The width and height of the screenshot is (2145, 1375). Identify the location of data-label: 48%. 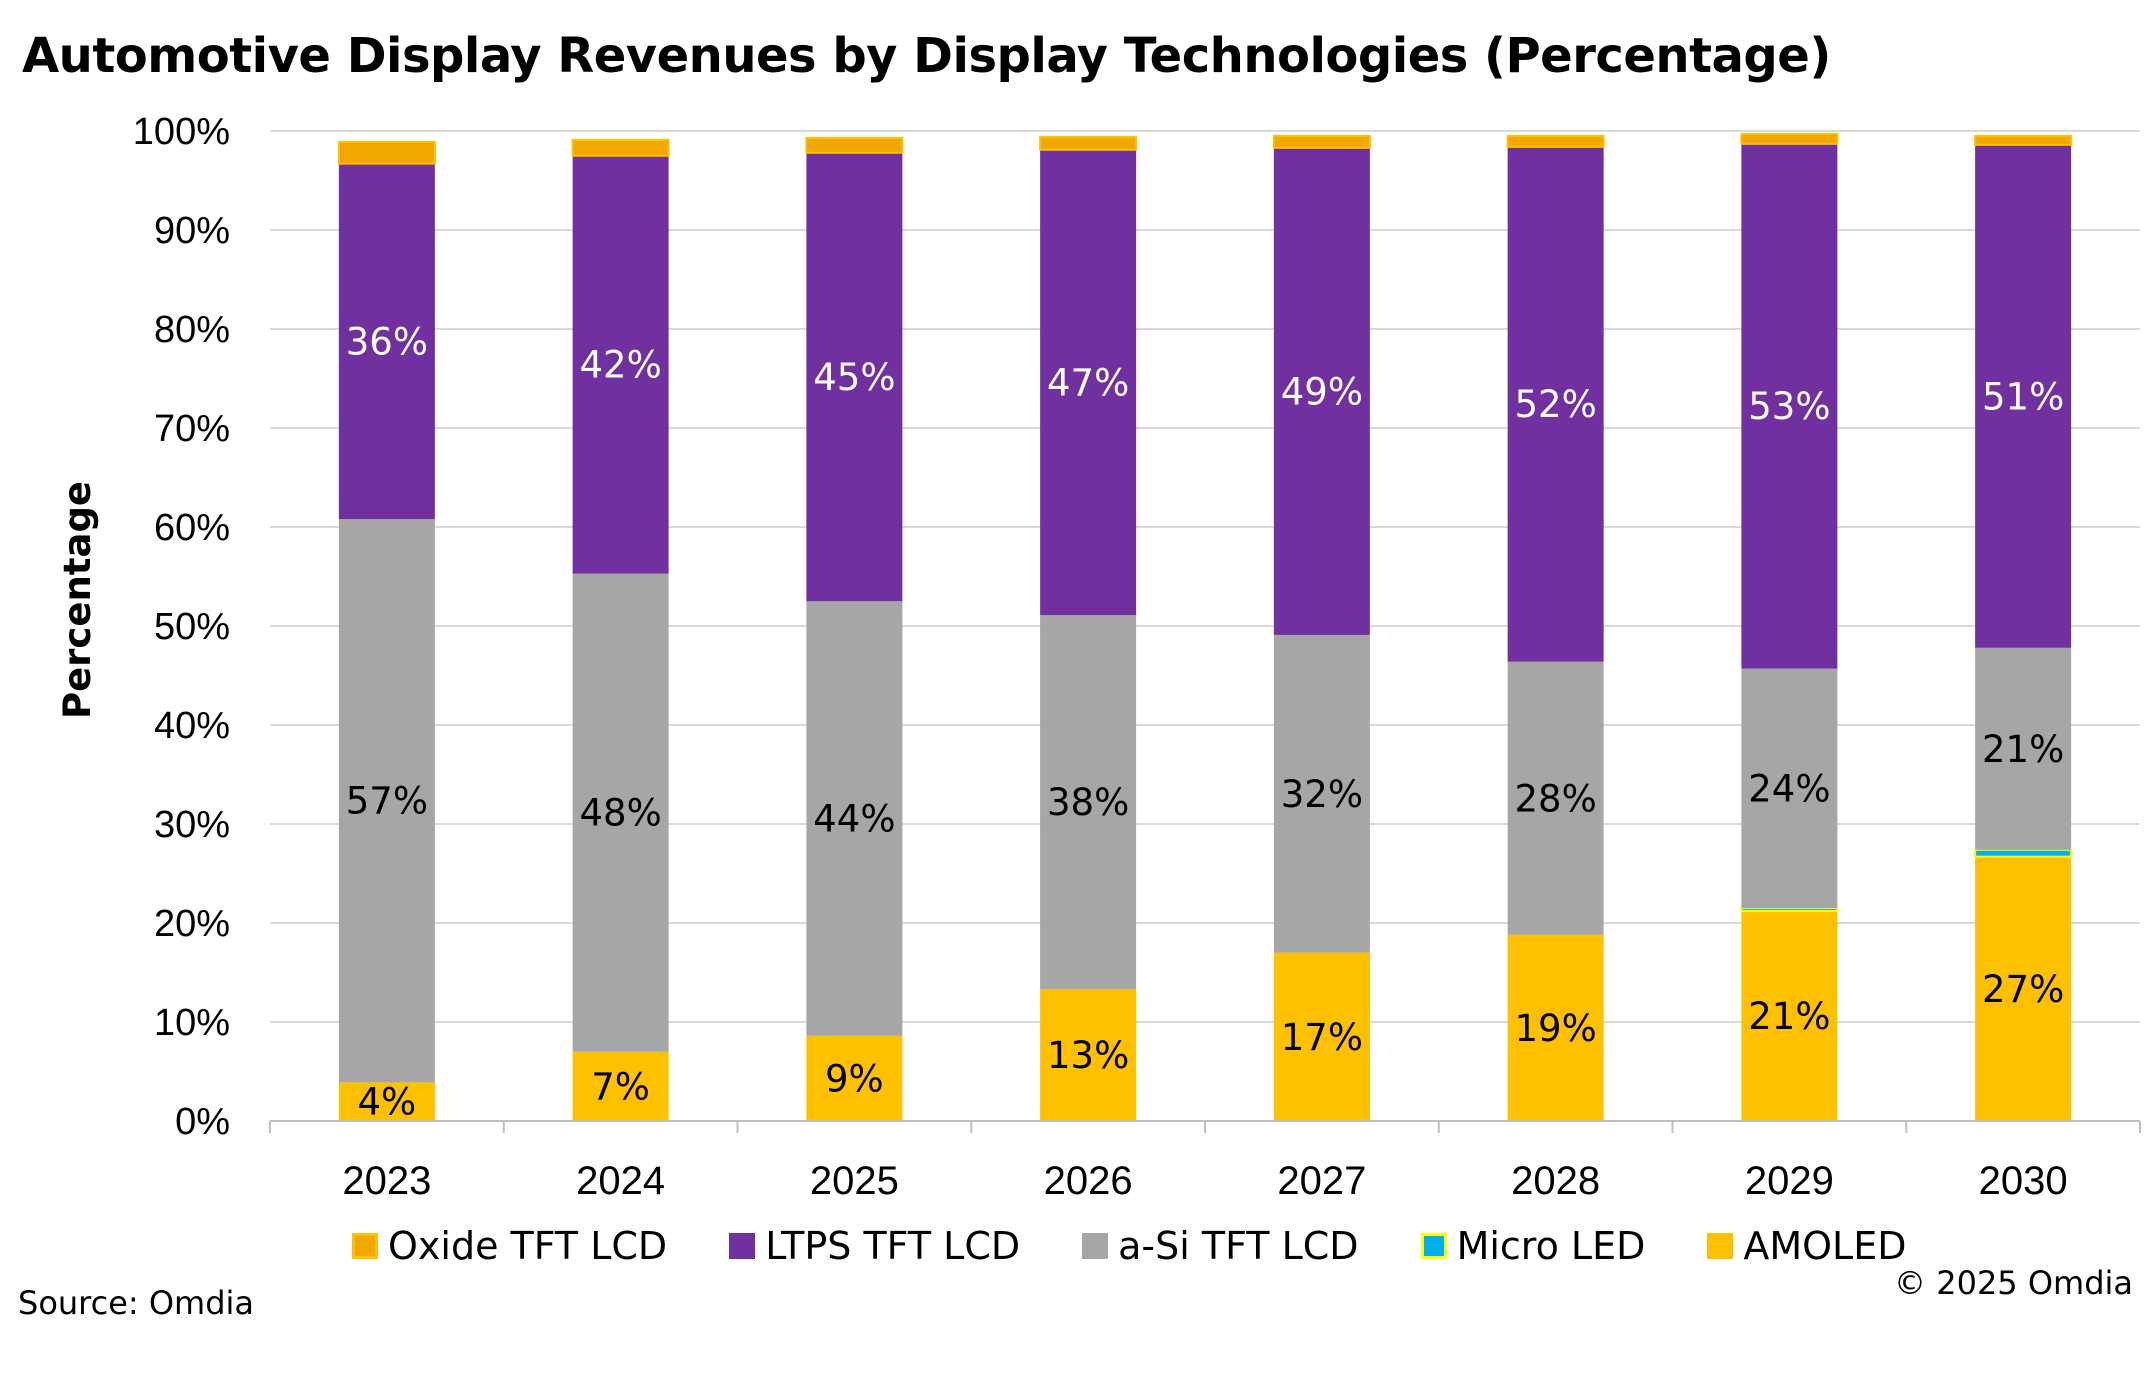
(621, 813).